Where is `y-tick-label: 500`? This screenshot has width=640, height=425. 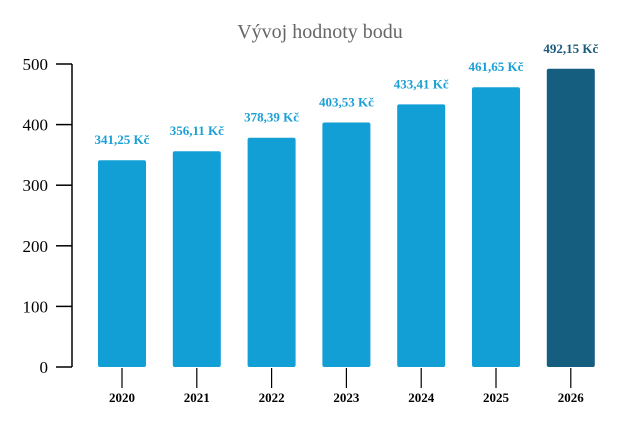 y-tick-label: 500 is located at coordinates (36, 64).